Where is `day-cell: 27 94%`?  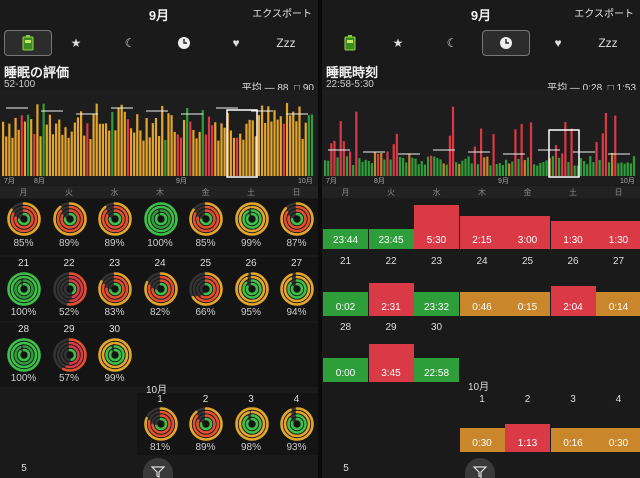 day-cell: 27 94% is located at coordinates (296, 289).